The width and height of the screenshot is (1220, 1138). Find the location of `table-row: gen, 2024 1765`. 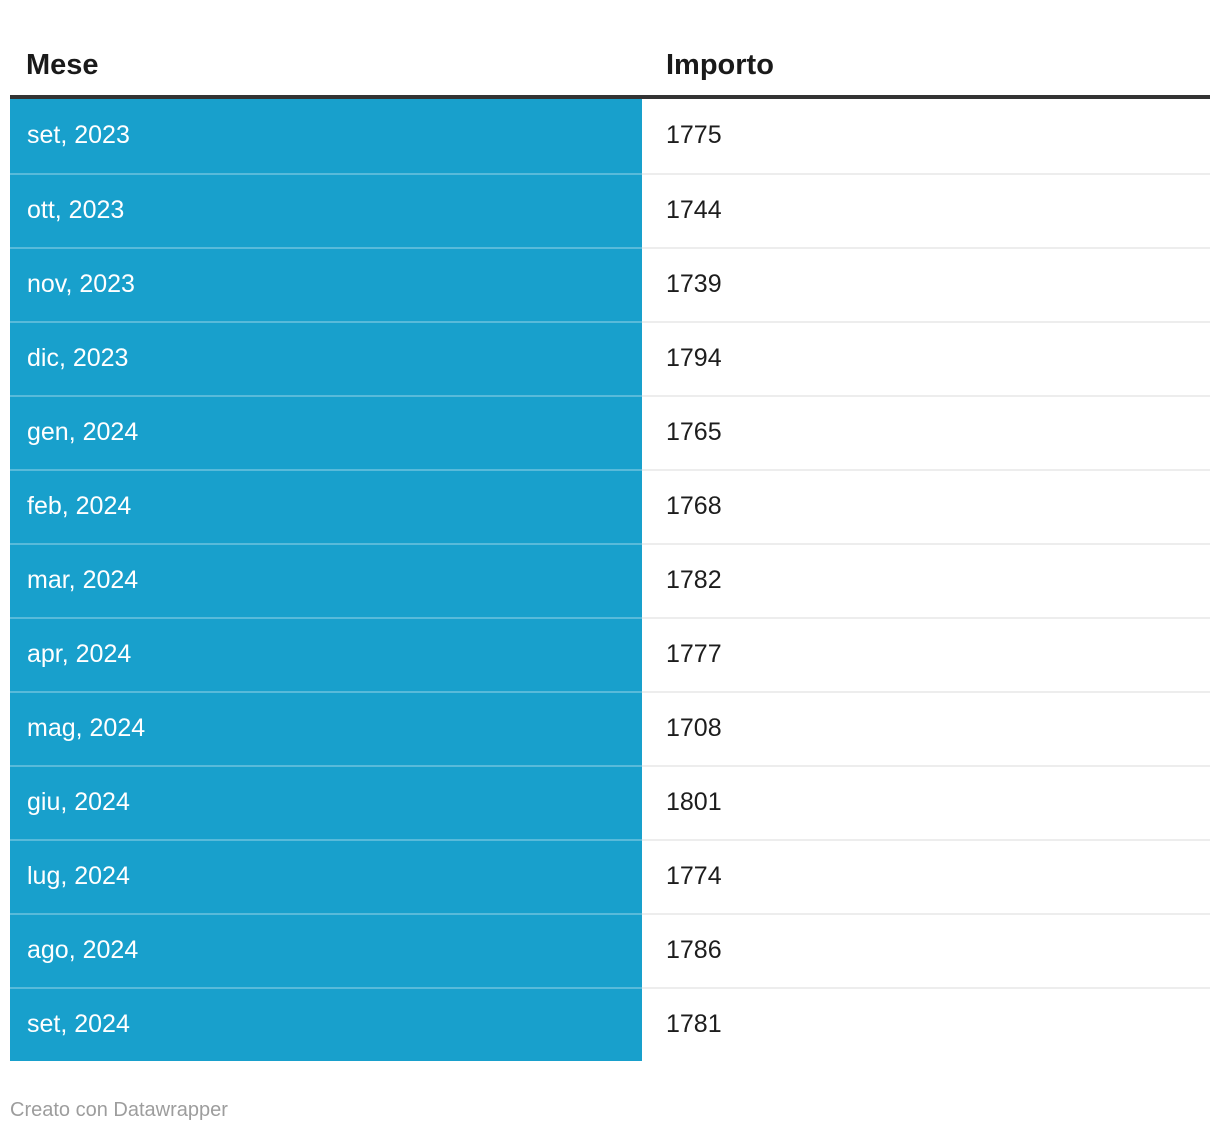

table-row: gen, 2024 1765 is located at coordinates (610, 432).